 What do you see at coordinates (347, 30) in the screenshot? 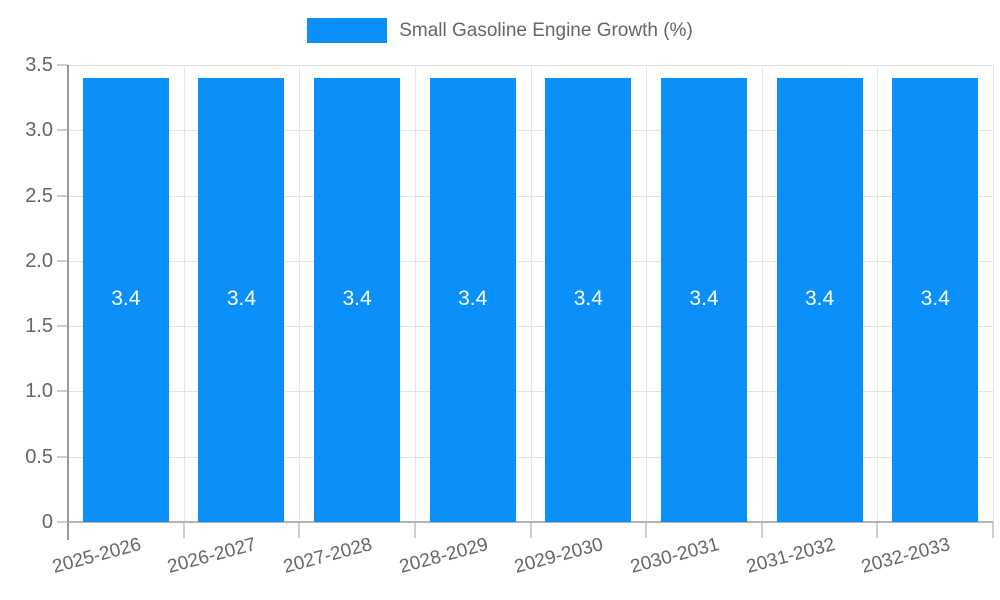
I see `legend-swatch` at bounding box center [347, 30].